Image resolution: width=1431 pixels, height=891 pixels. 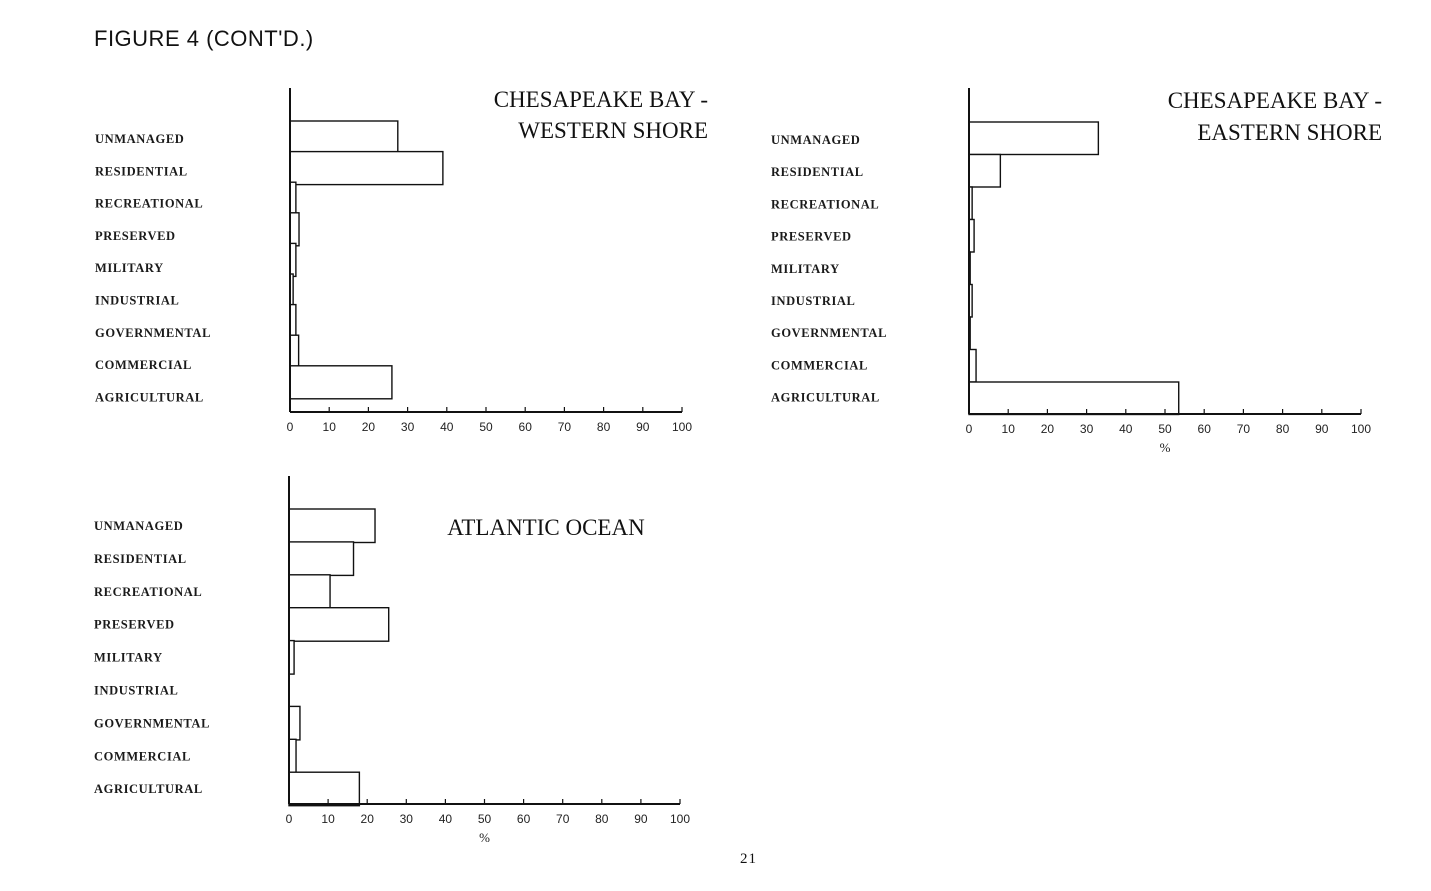 What do you see at coordinates (204, 38) in the screenshot?
I see `figure-title: FIGURE 4 (CONT'D.)` at bounding box center [204, 38].